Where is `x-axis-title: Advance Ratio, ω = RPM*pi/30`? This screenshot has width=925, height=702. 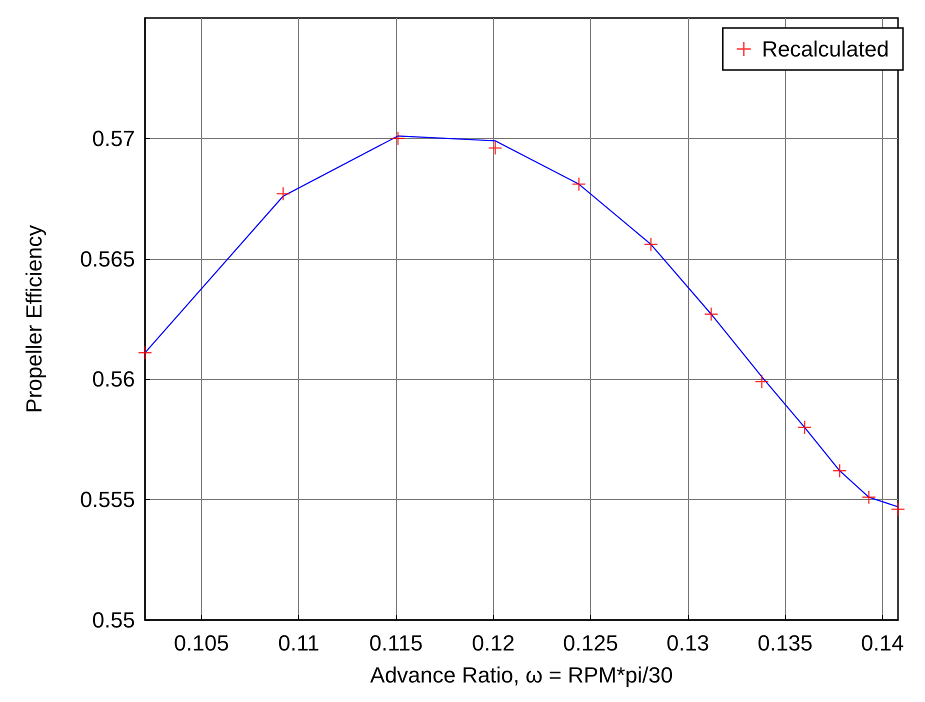
x-axis-title: Advance Ratio, ω = RPM*pi/30 is located at coordinates (521, 675).